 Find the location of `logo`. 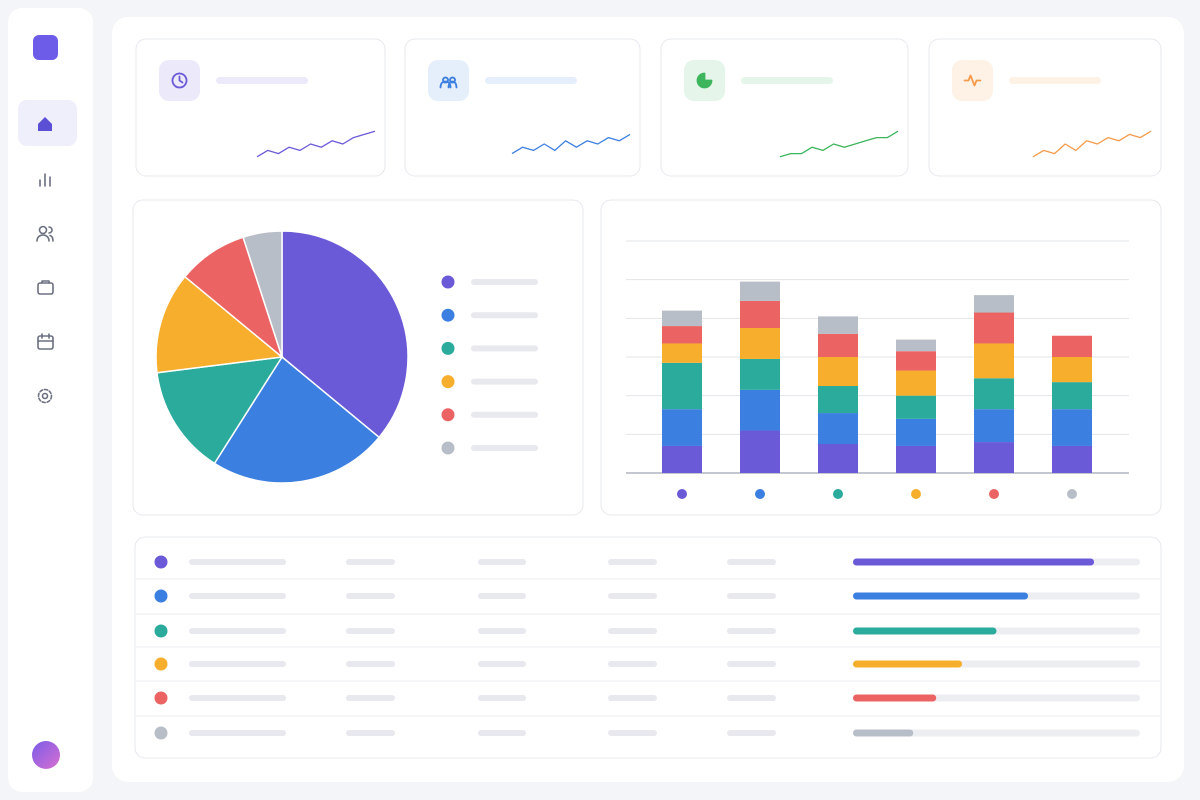

logo is located at coordinates (45, 47).